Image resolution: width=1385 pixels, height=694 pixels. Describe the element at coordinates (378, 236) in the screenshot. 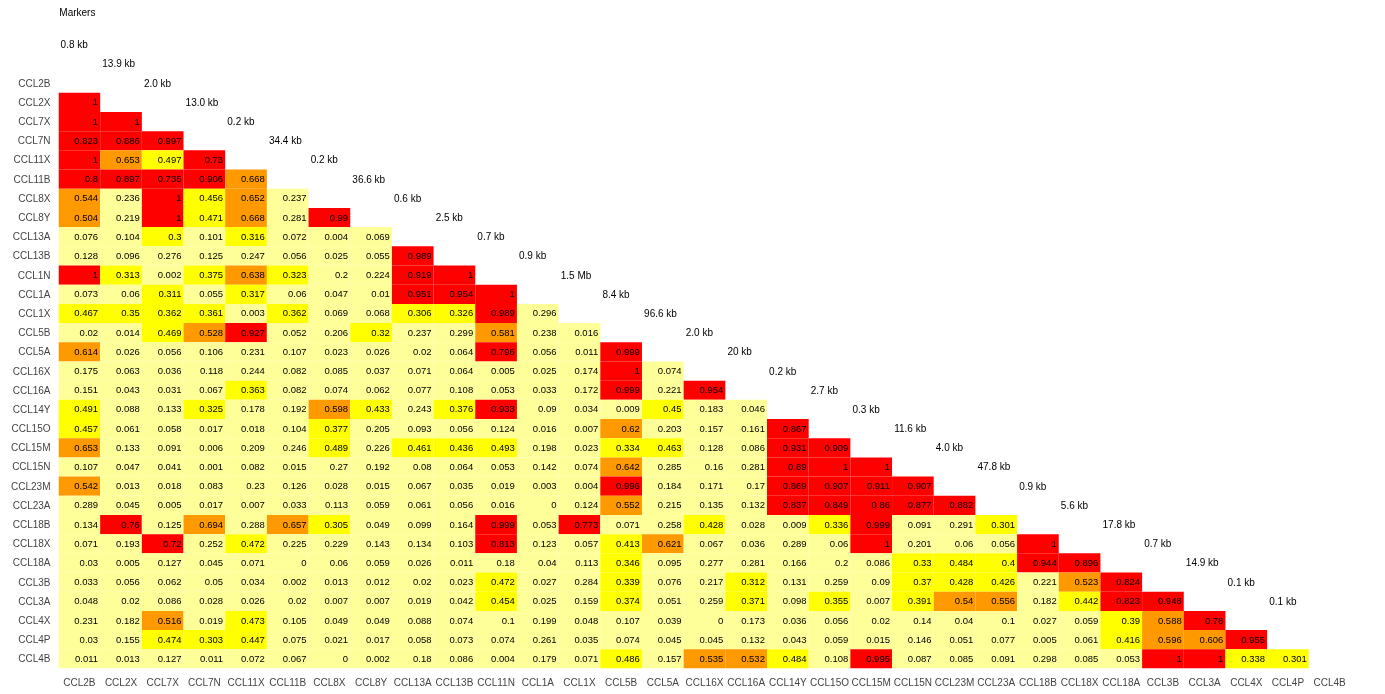

I see `data-label: 0.069` at that location.